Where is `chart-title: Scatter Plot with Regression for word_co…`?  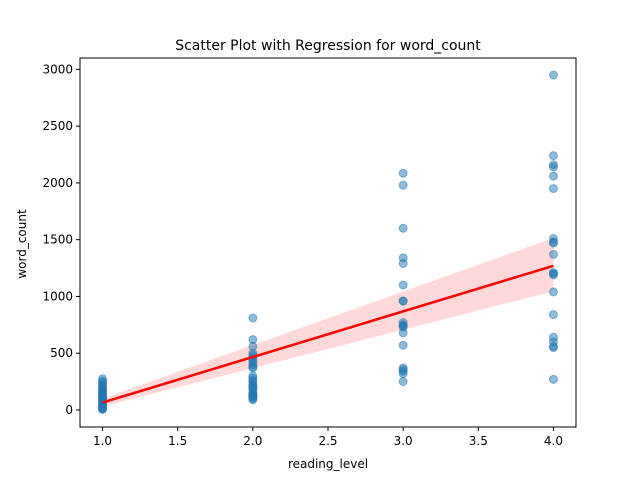 chart-title: Scatter Plot with Regression for word_co… is located at coordinates (328, 46).